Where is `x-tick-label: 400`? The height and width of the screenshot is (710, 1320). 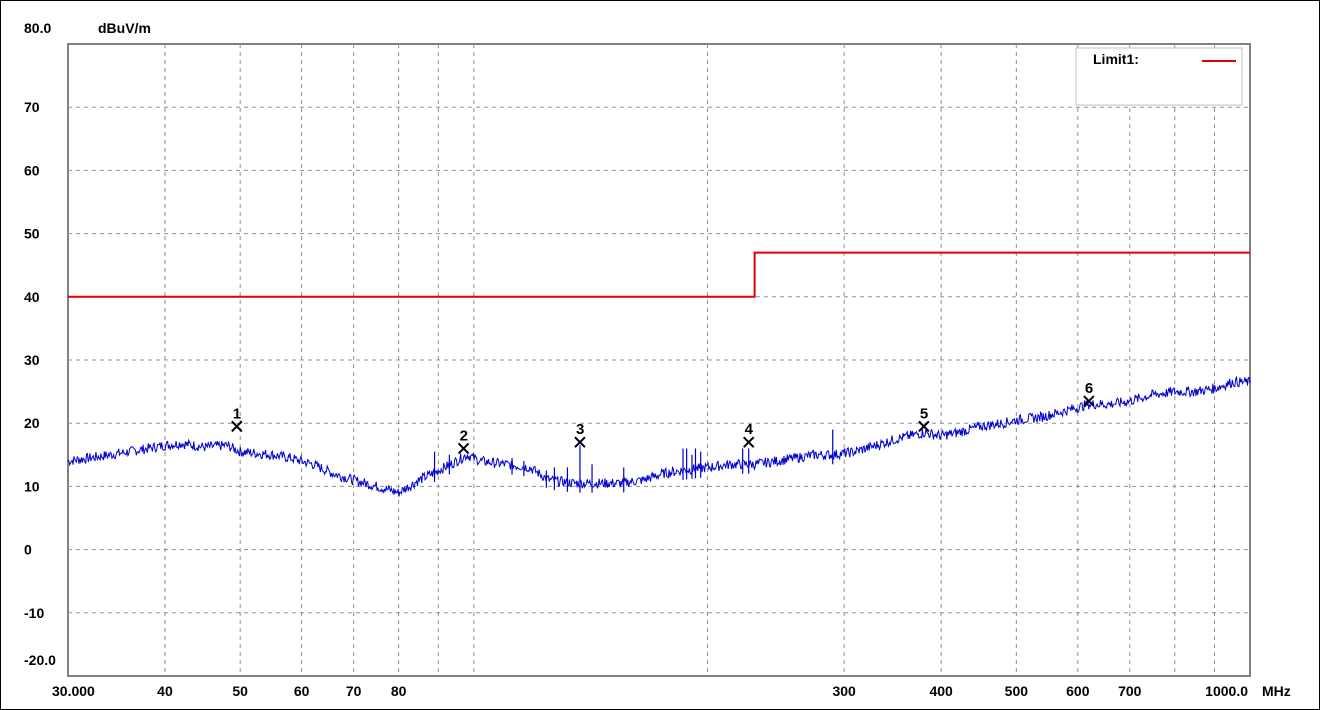
x-tick-label: 400 is located at coordinates (941, 691).